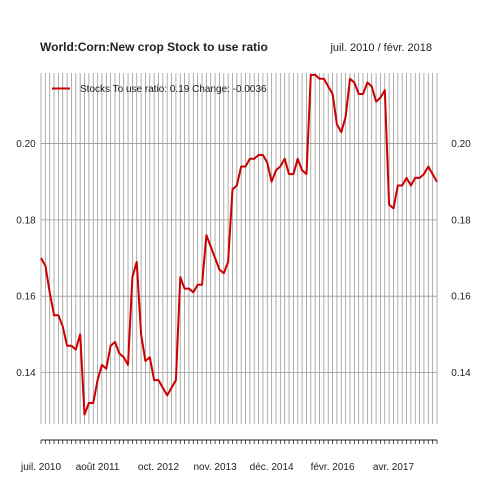  I want to click on legend-swatch, so click(61, 88).